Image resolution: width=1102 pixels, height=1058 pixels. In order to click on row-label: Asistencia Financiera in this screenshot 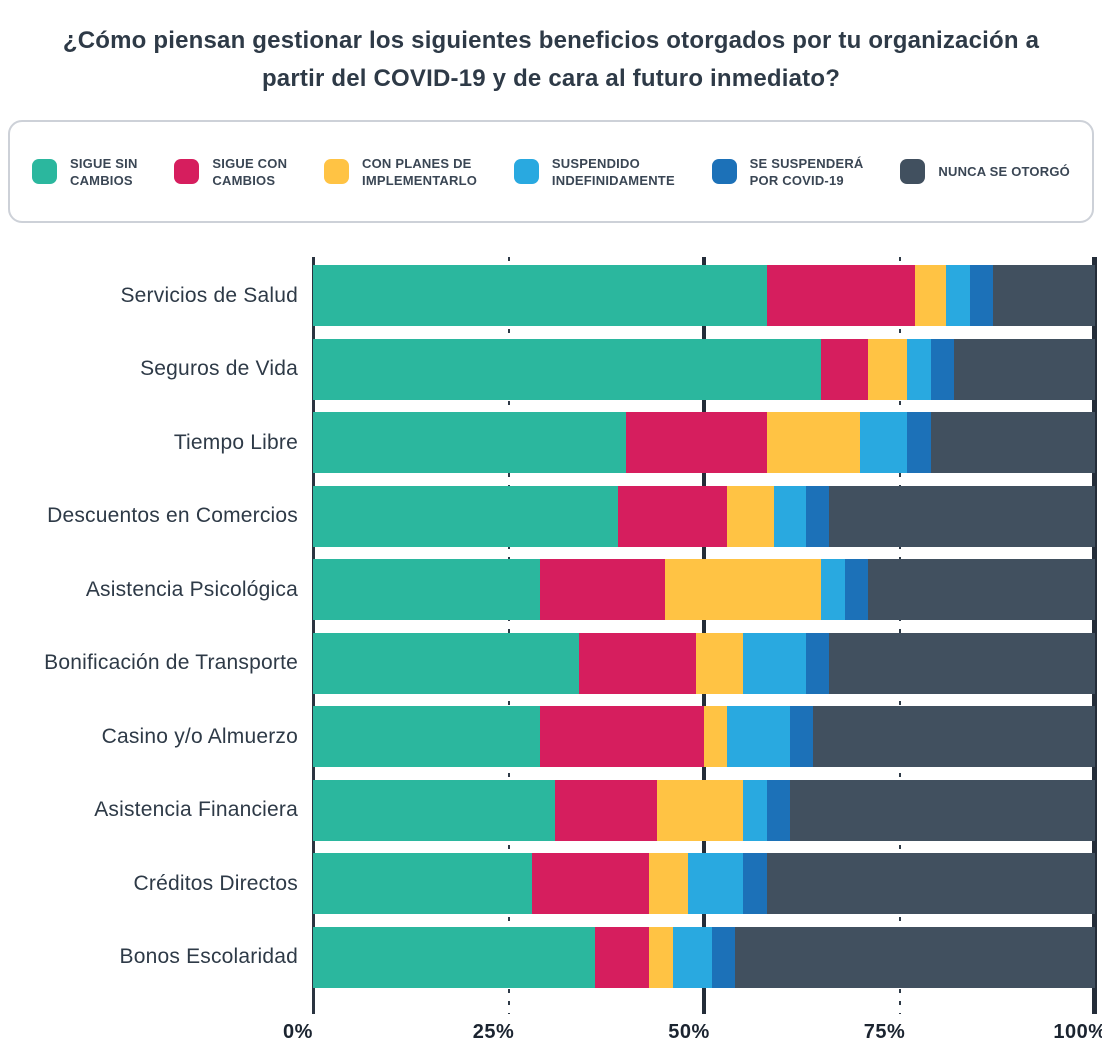, I will do `click(196, 809)`.